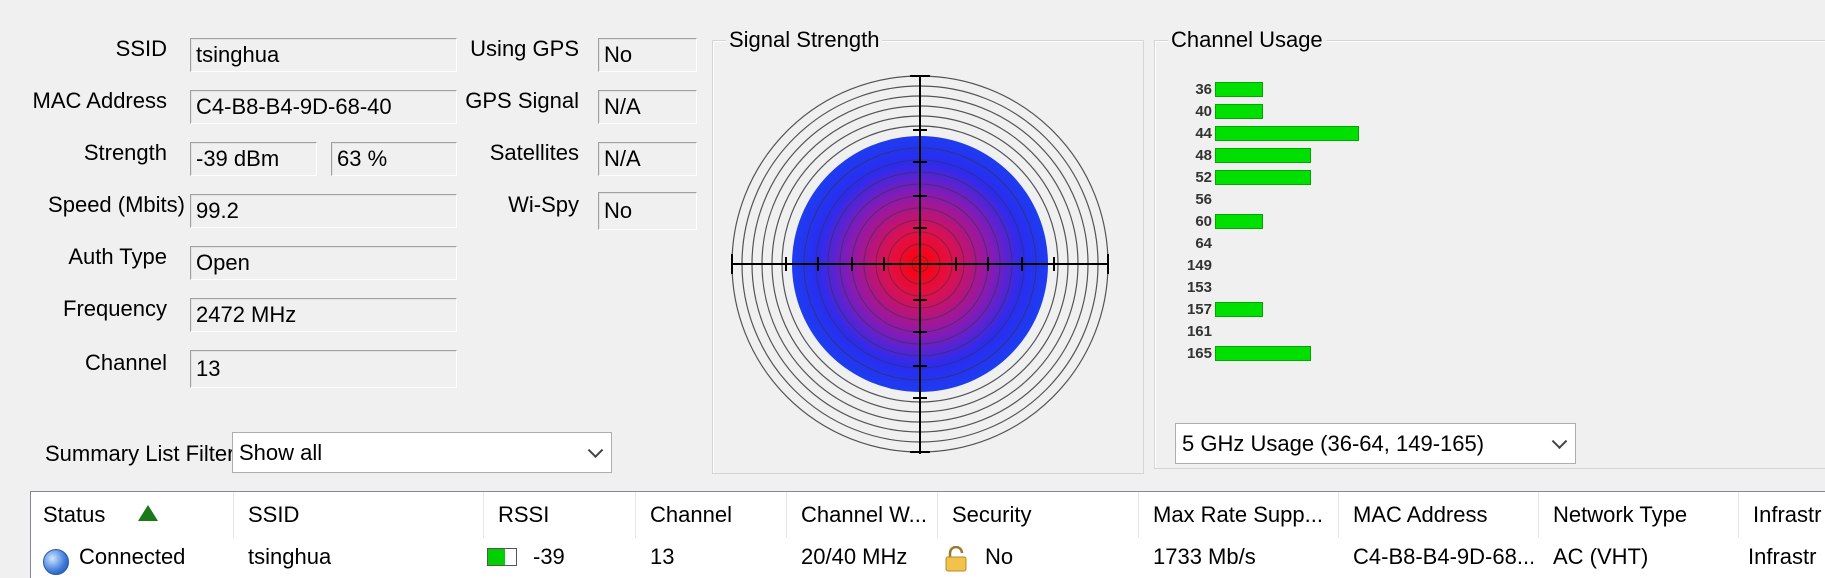 The image size is (1825, 578). Describe the element at coordinates (647, 211) in the screenshot. I see `wispy-value: No` at that location.